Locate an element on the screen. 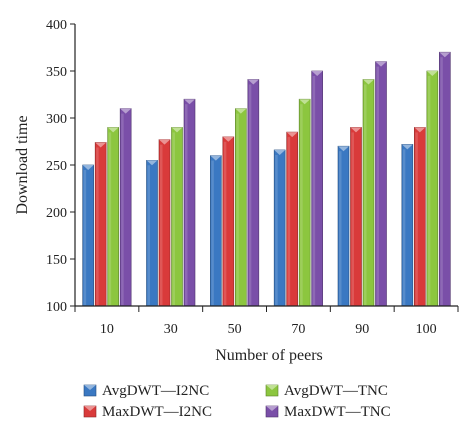  x-axis-ticks: 10 30 50 70 90 100 is located at coordinates (266, 321).